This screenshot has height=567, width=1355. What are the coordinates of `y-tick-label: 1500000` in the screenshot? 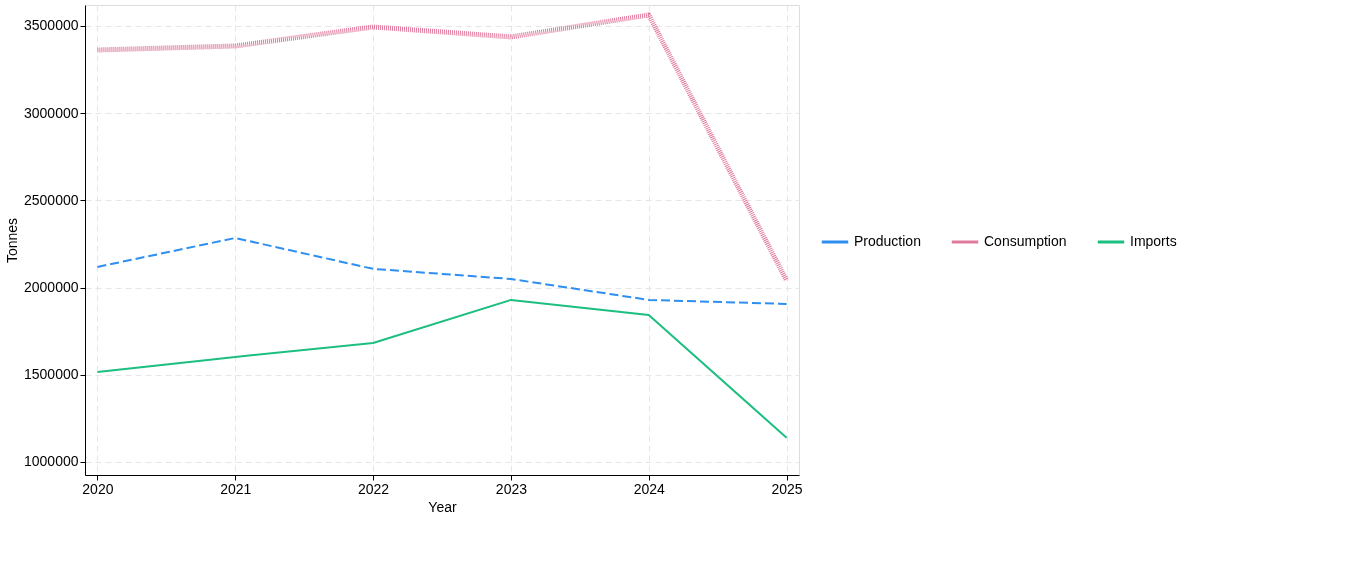 It's located at (51, 374).